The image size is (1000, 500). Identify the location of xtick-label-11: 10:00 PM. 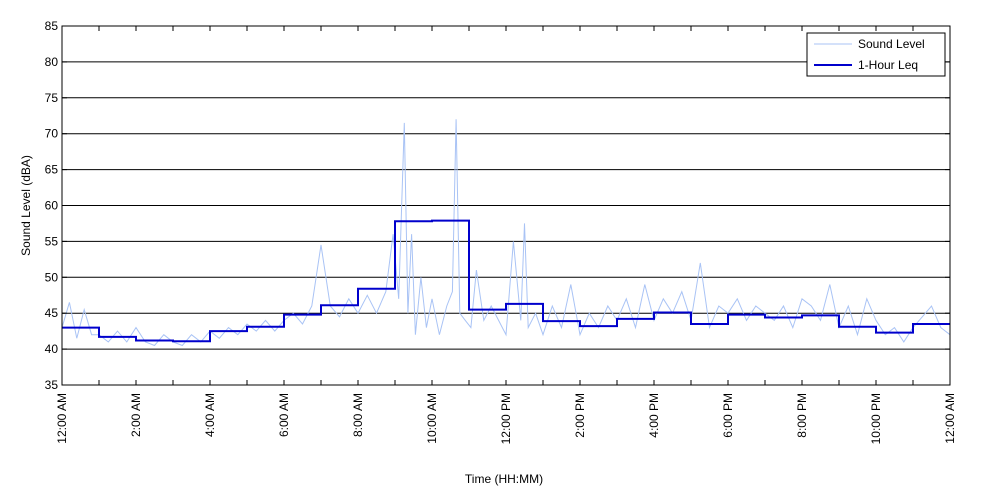
(876, 418).